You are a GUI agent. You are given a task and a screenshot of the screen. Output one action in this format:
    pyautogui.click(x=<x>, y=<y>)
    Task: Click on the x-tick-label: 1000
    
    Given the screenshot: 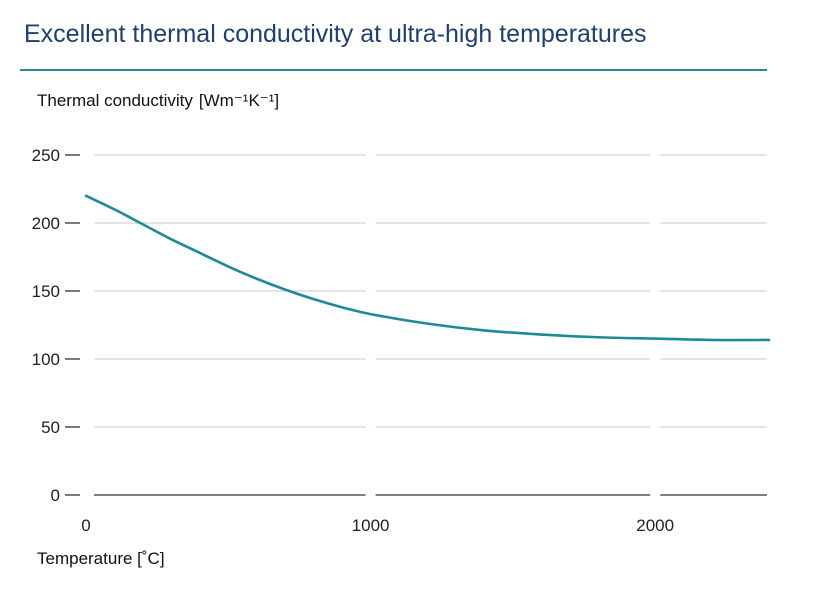 What is the action you would take?
    pyautogui.click(x=371, y=525)
    